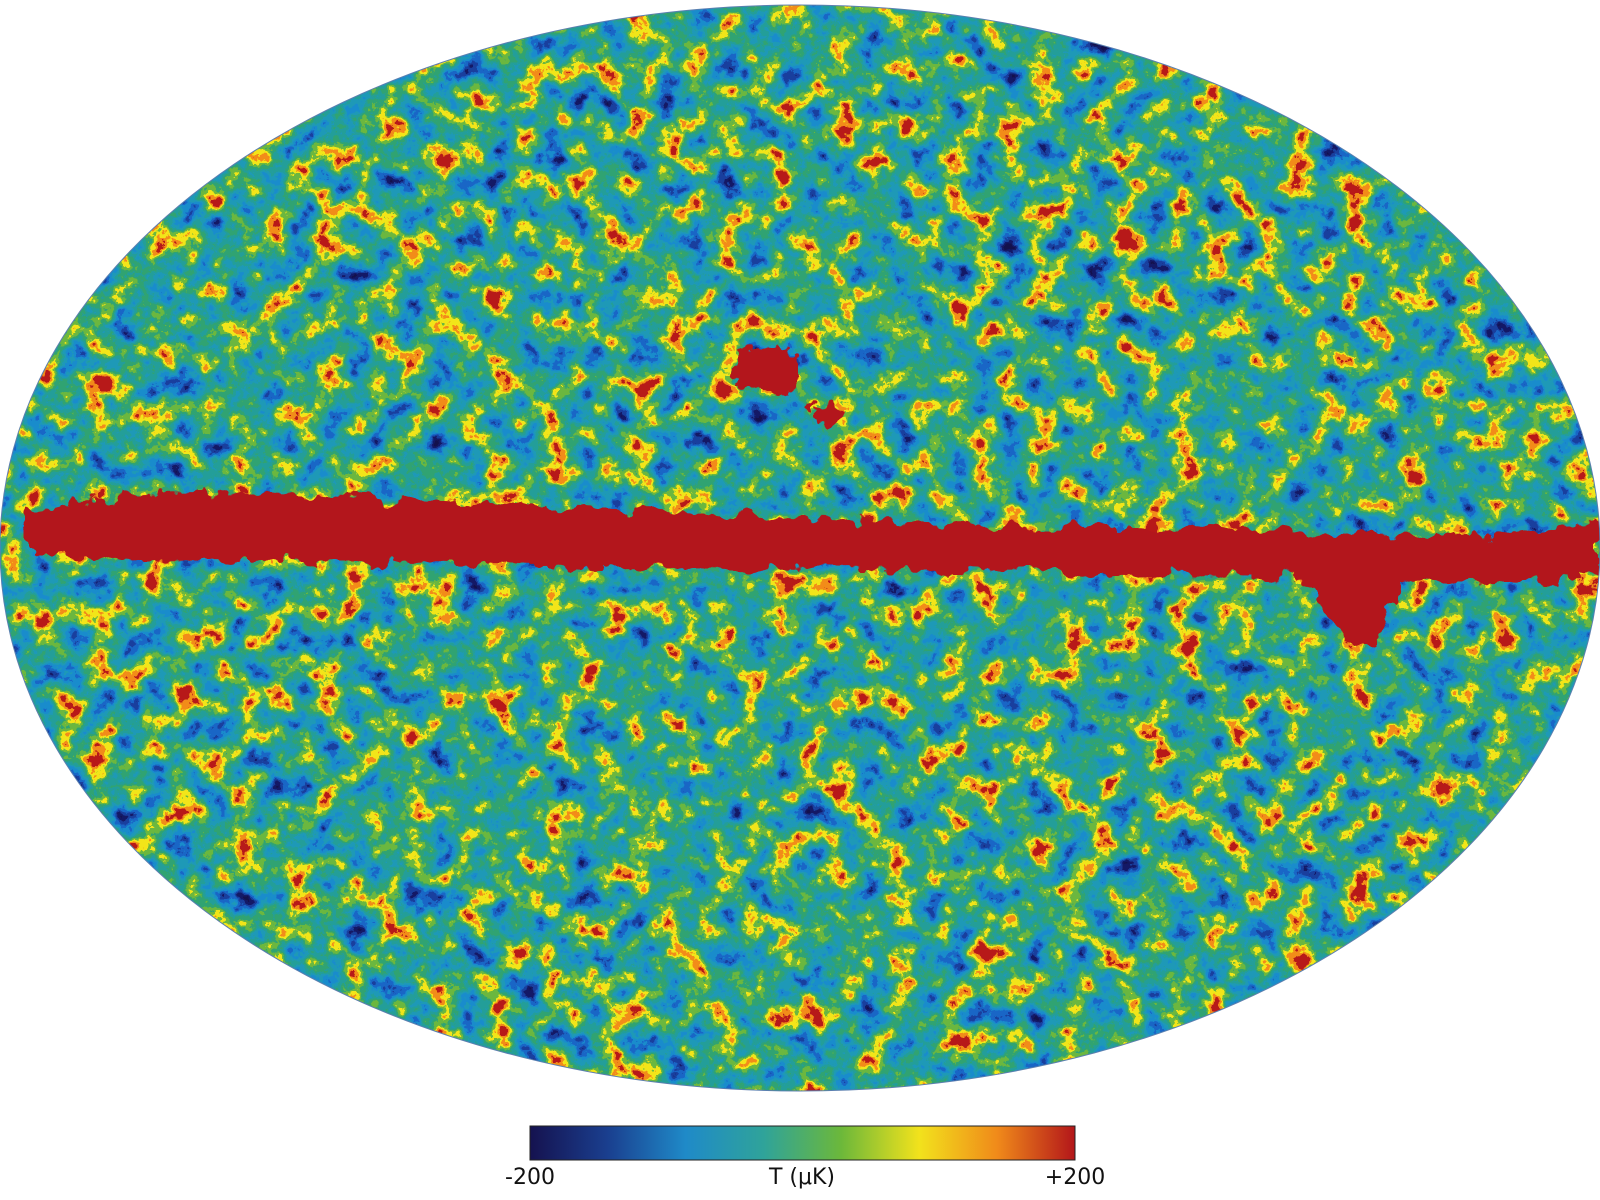  What do you see at coordinates (1075, 1177) in the screenshot?
I see `colorbar-tick-label: +200` at bounding box center [1075, 1177].